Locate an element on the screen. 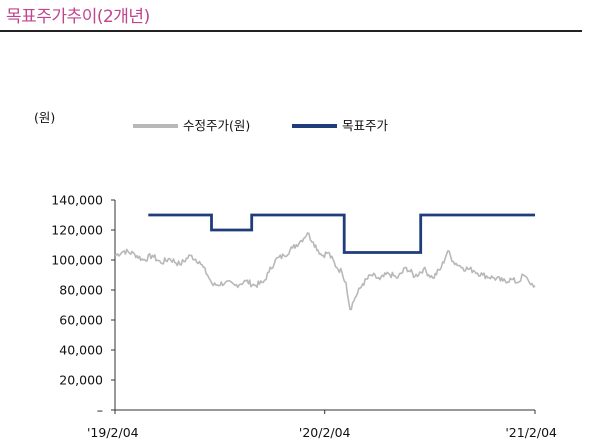  legend: 수정주가(원) 목표주가 is located at coordinates (261, 125).